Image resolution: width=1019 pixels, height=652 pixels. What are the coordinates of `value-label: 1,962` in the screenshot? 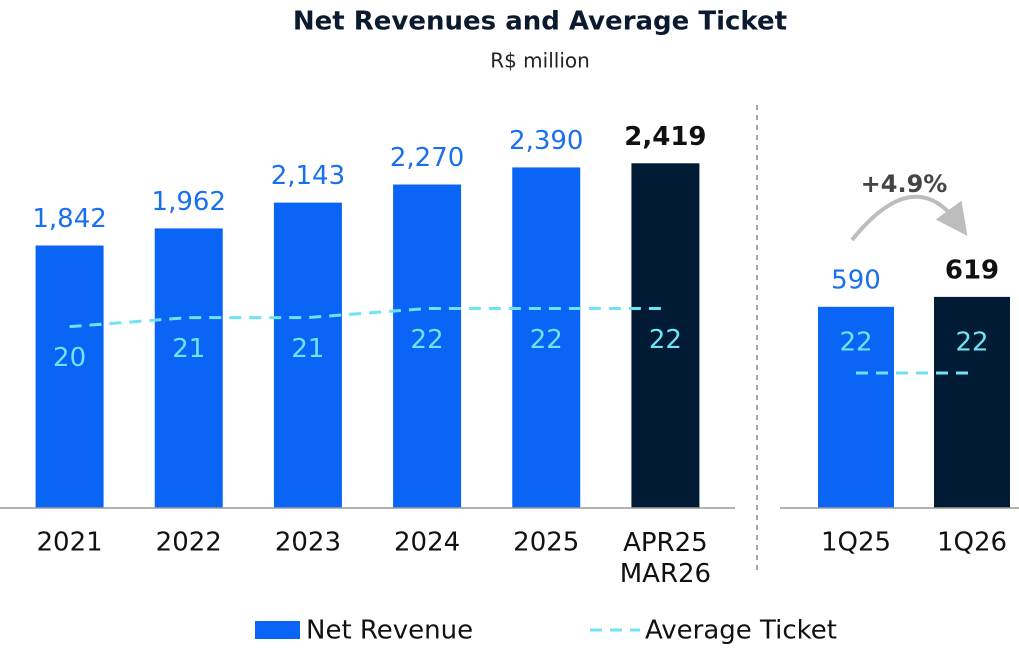 It's located at (189, 202).